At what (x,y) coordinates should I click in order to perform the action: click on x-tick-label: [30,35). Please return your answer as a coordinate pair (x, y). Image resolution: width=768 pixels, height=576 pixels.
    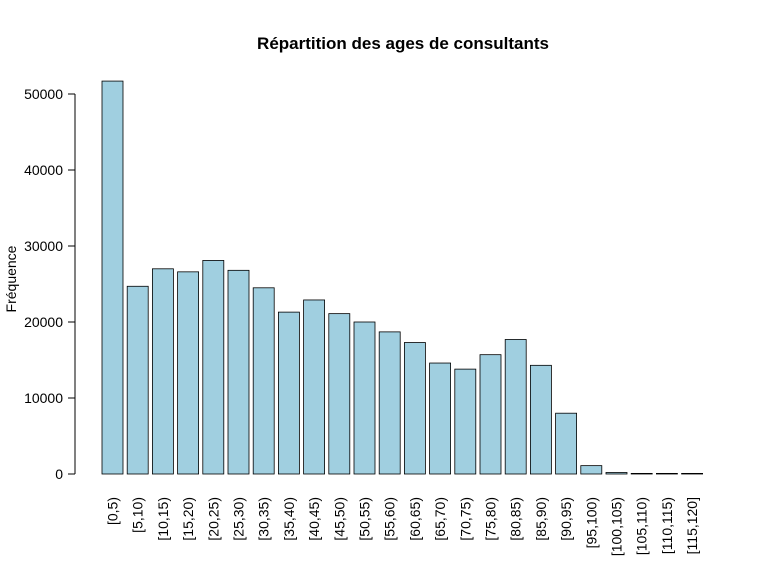
    Looking at the image, I should click on (264, 519).